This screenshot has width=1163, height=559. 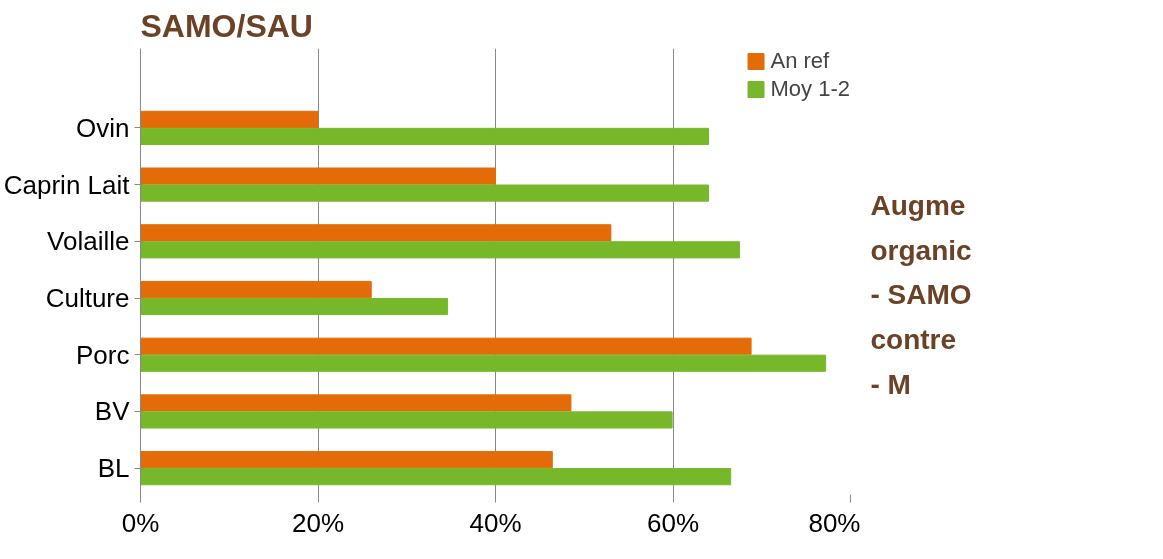 What do you see at coordinates (140, 522) in the screenshot?
I see `x-tick-label: 0%` at bounding box center [140, 522].